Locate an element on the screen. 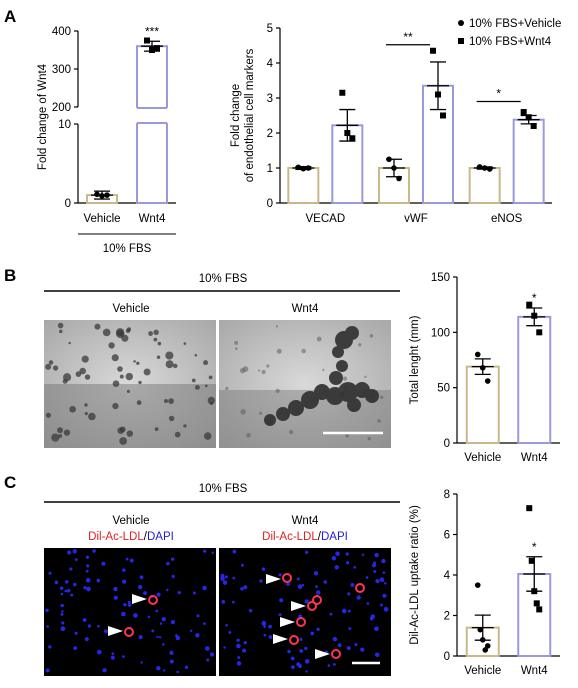 The height and width of the screenshot is (688, 578). significance-mark: * is located at coordinates (498, 94).